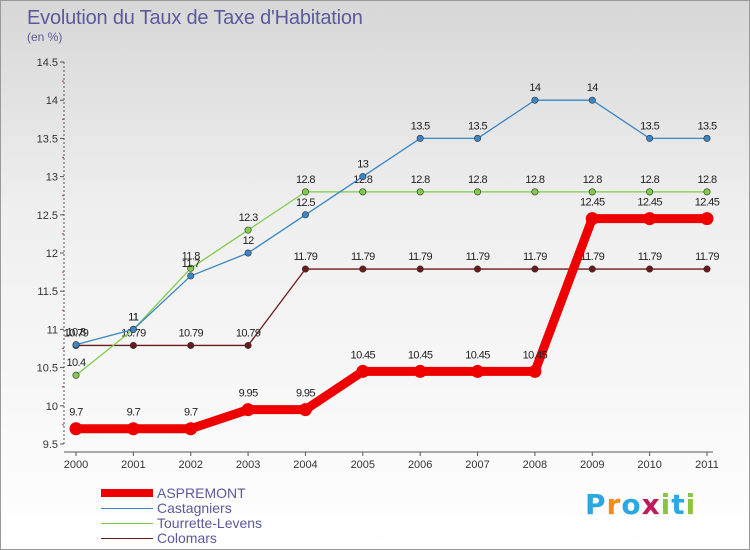 This screenshot has width=750, height=550. I want to click on proxiti-logo: Proxiti, so click(640, 504).